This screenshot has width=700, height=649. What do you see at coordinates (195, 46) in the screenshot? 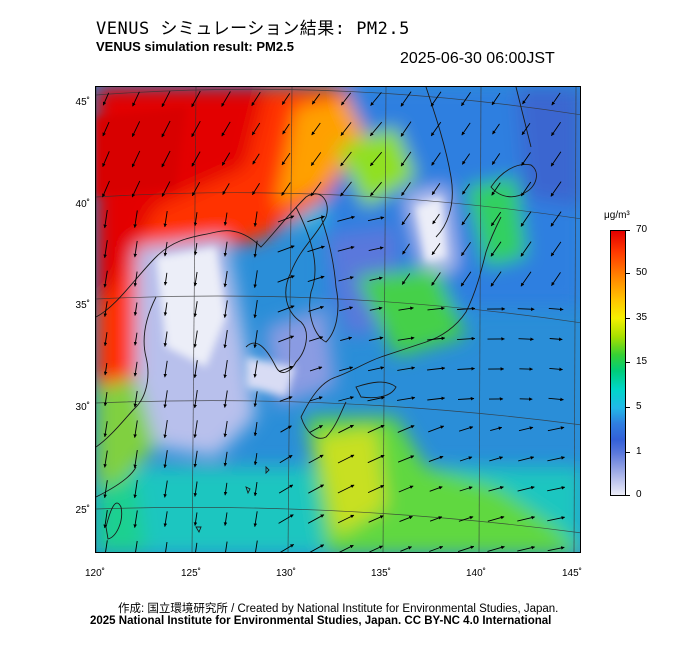
I see `title-english: VENUS simulation result: PM2.5` at bounding box center [195, 46].